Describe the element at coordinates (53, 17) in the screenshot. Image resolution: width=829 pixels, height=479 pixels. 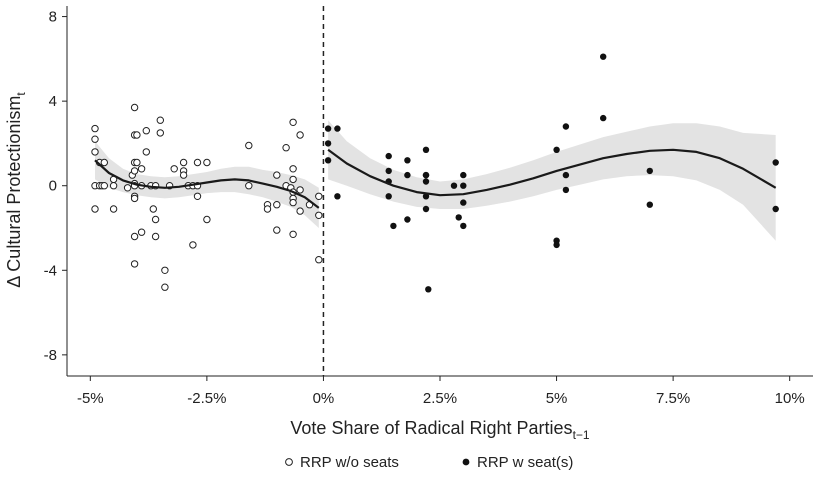
I see `y-tick-label: 8` at that location.